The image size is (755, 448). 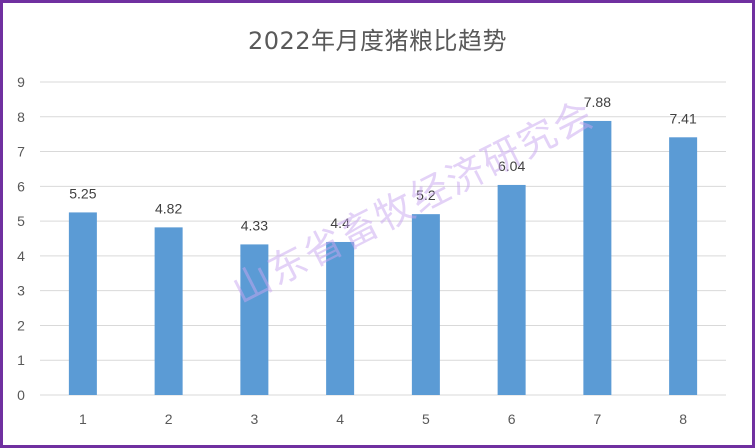 I want to click on x-tick-label: 5, so click(x=426, y=419).